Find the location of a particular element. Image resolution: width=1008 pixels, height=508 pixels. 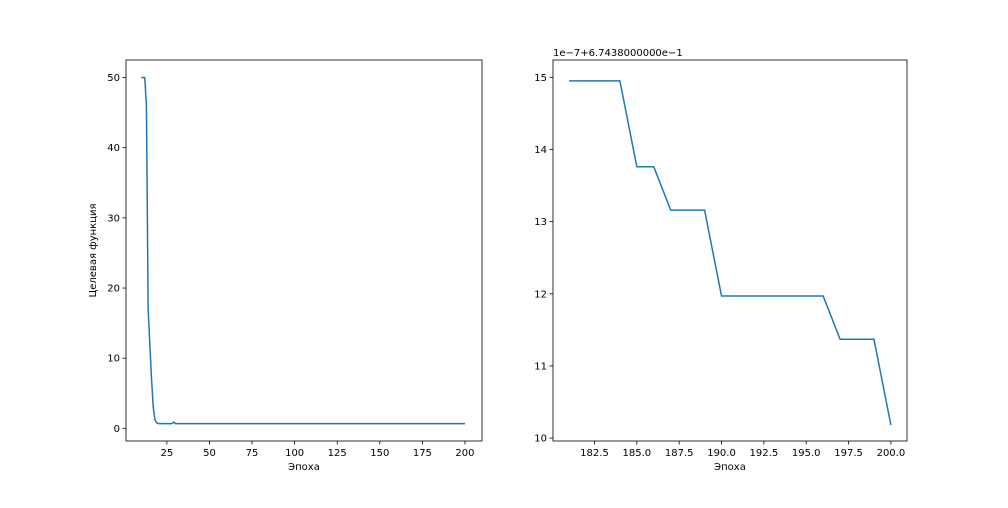

right-y-tick-label: 11 is located at coordinates (540, 366).